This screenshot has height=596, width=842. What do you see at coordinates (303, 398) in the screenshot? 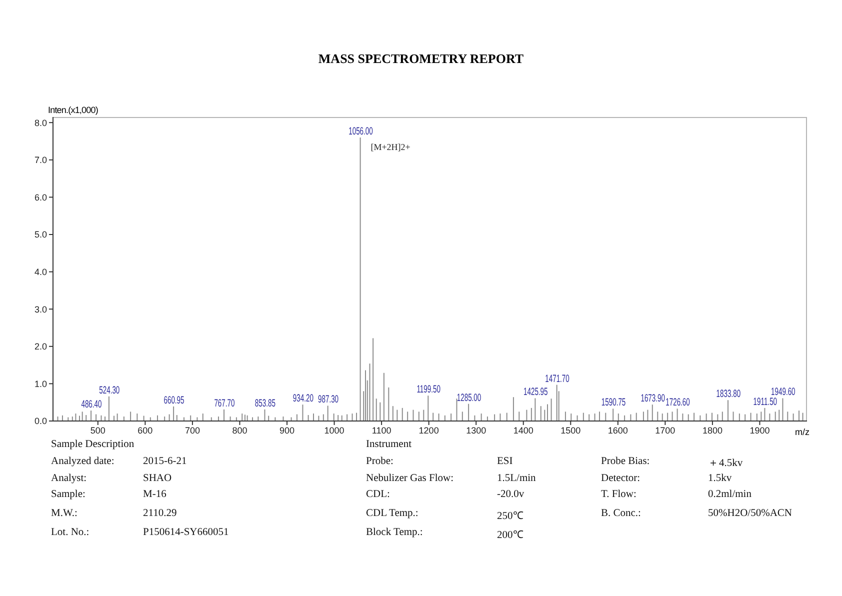
I see `annotation: 934.20` at bounding box center [303, 398].